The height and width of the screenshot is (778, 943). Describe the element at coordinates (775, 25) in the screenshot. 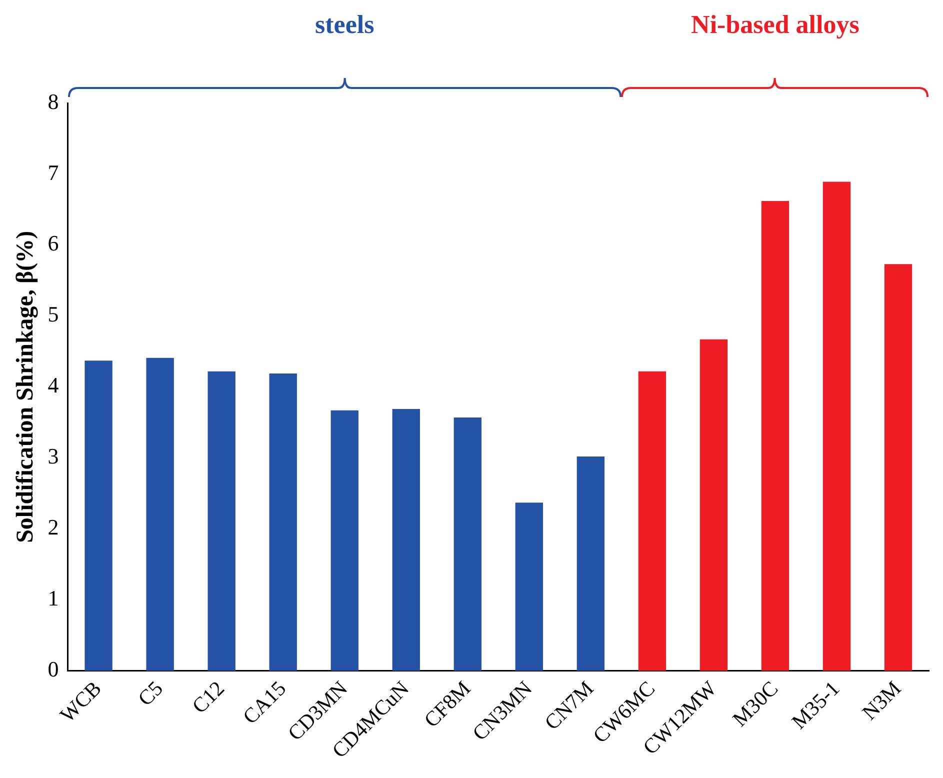

I see `text: Ni-based alloys` at that location.